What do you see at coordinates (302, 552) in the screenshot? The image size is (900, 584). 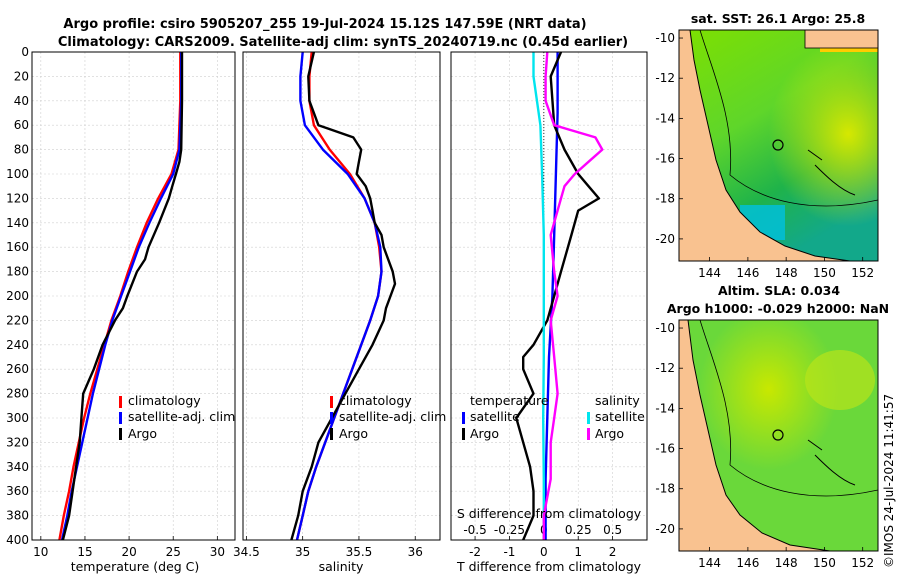 I see `x-tick-label: 35` at bounding box center [302, 552].